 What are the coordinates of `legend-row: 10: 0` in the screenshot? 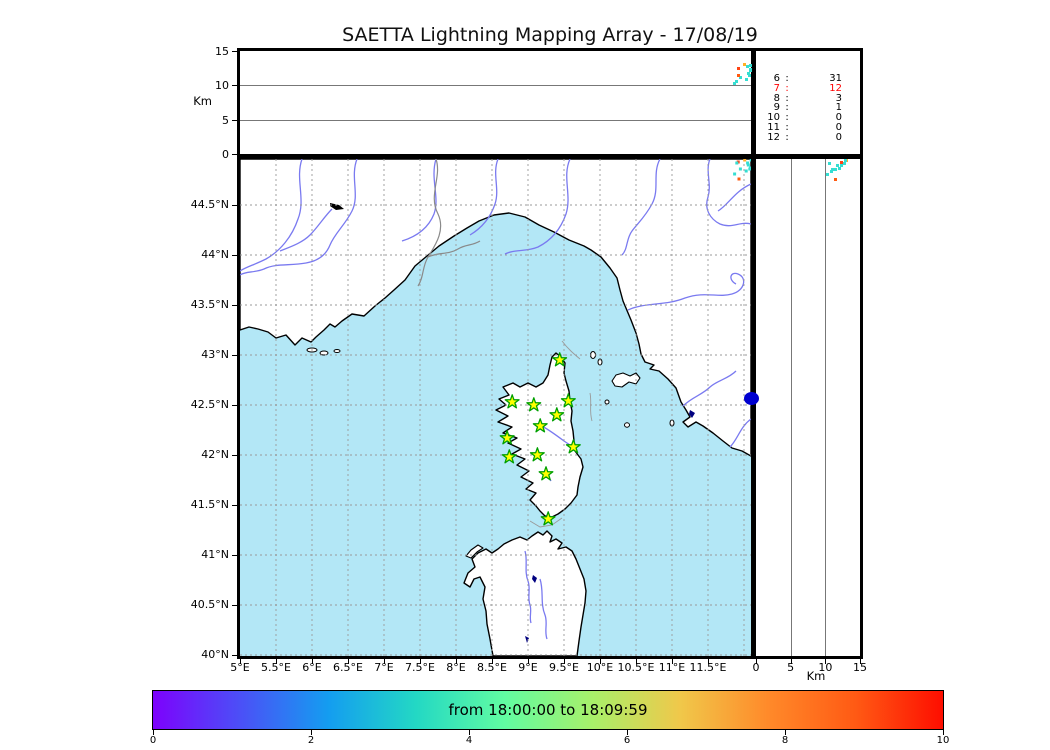 It's located at (808, 118).